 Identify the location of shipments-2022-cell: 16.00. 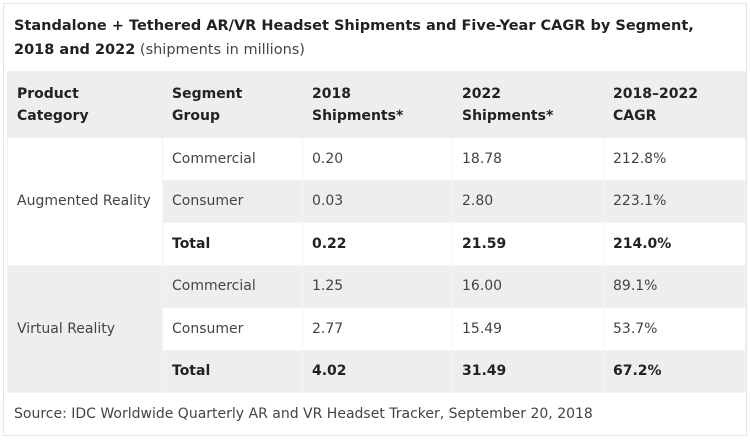
(528, 286).